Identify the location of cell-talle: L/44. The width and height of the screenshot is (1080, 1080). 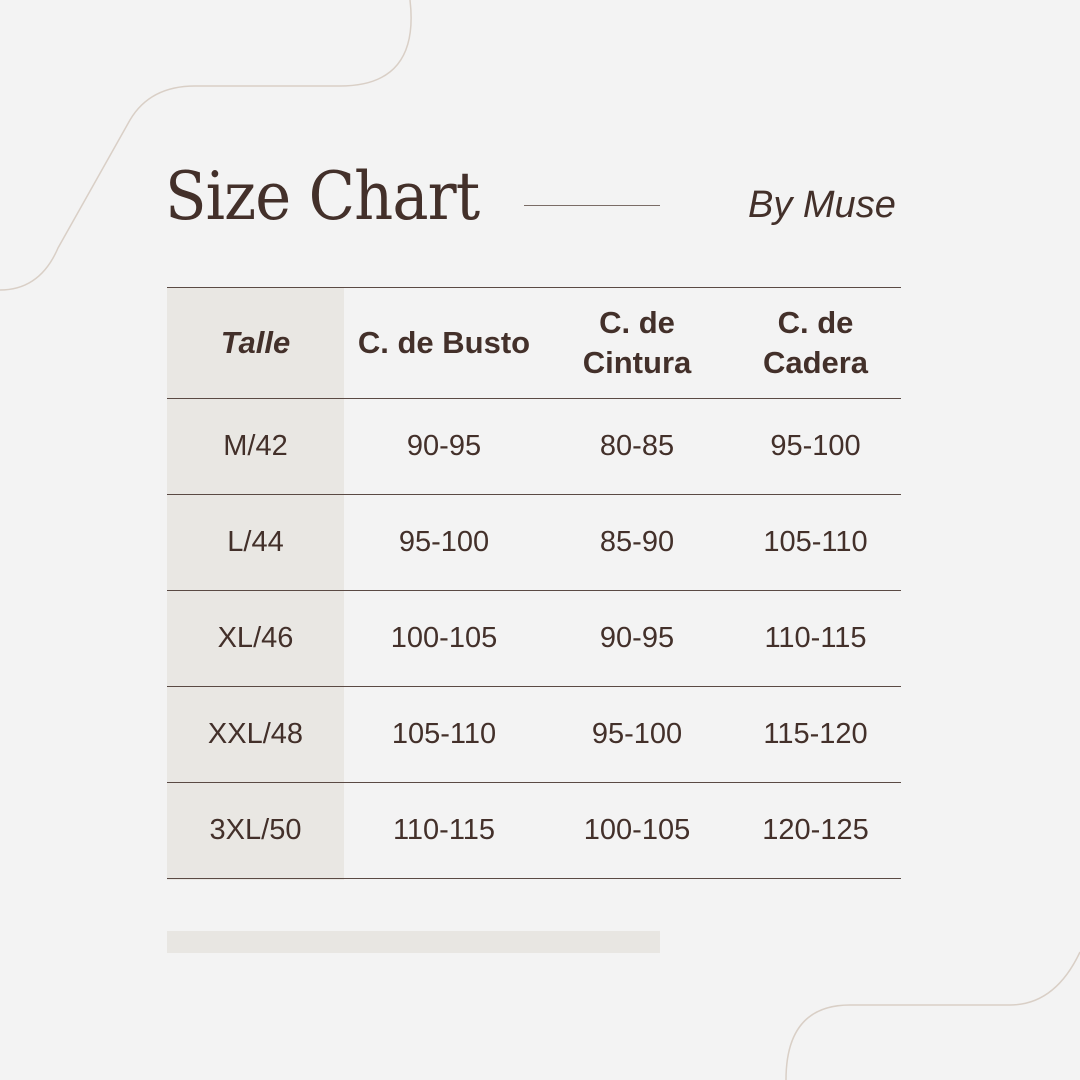
(255, 542).